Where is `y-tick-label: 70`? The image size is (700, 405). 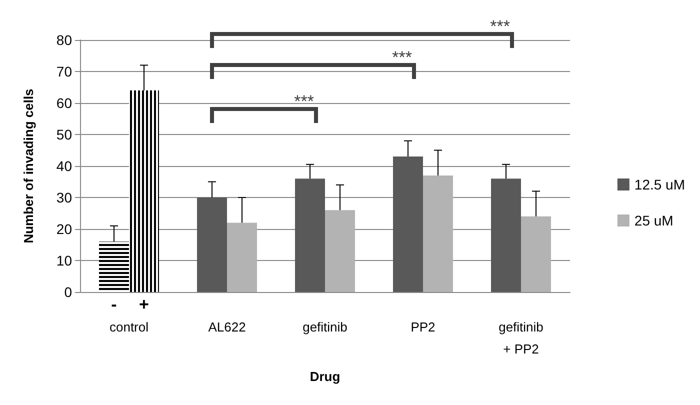
y-tick-label: 70 is located at coordinates (64, 72).